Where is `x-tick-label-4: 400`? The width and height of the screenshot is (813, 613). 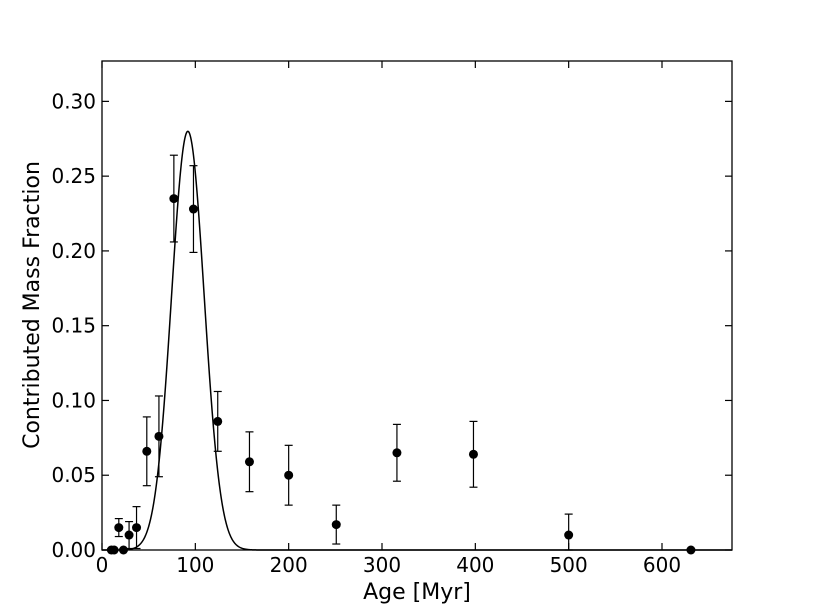
x-tick-label-4: 400 is located at coordinates (475, 565).